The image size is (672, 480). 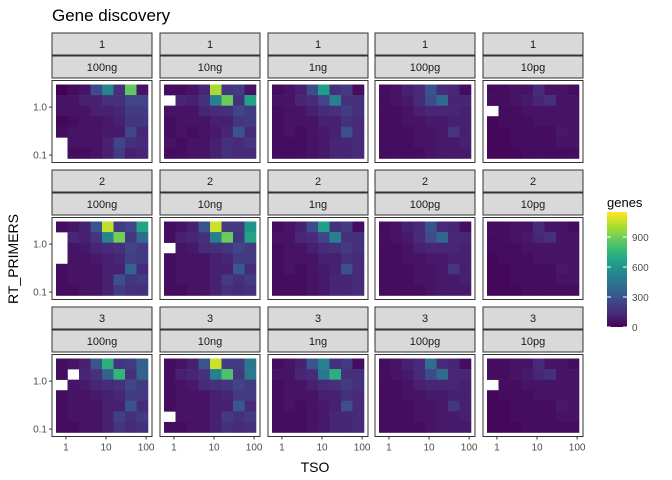 I want to click on facet-strip-col-label: 100ng, so click(x=102, y=342).